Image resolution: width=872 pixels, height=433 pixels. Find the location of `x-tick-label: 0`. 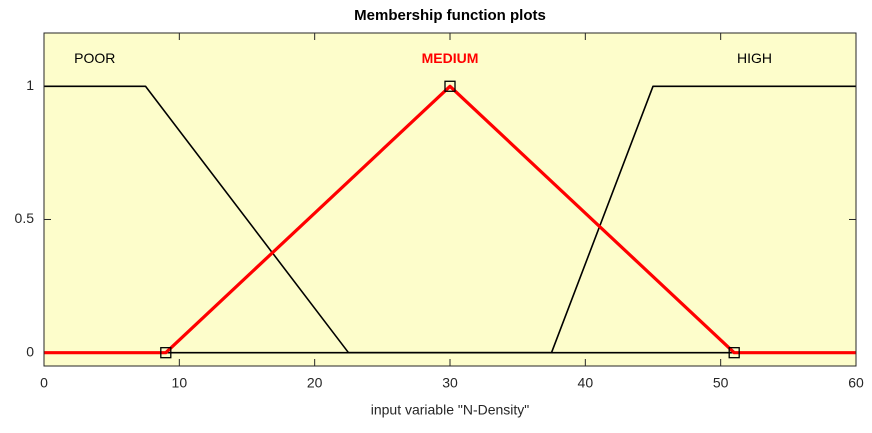

x-tick-label: 0 is located at coordinates (44, 383).